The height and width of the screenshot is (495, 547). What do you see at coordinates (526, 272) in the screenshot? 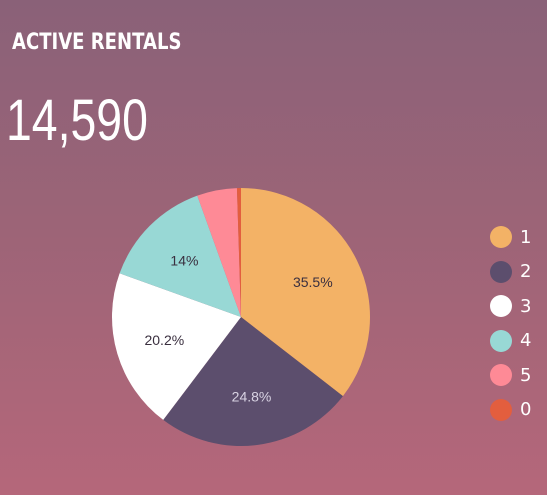
I see `legend-label-2: 2` at bounding box center [526, 272].